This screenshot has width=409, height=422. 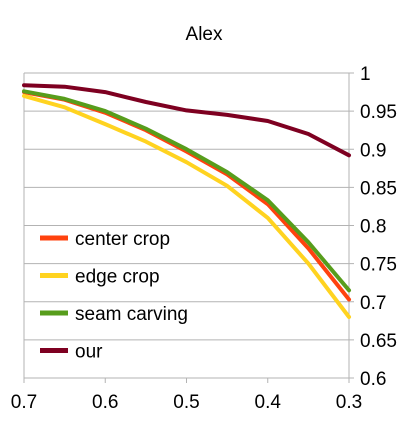 What do you see at coordinates (378, 341) in the screenshot?
I see `y-tick-label: 0.65` at bounding box center [378, 341].